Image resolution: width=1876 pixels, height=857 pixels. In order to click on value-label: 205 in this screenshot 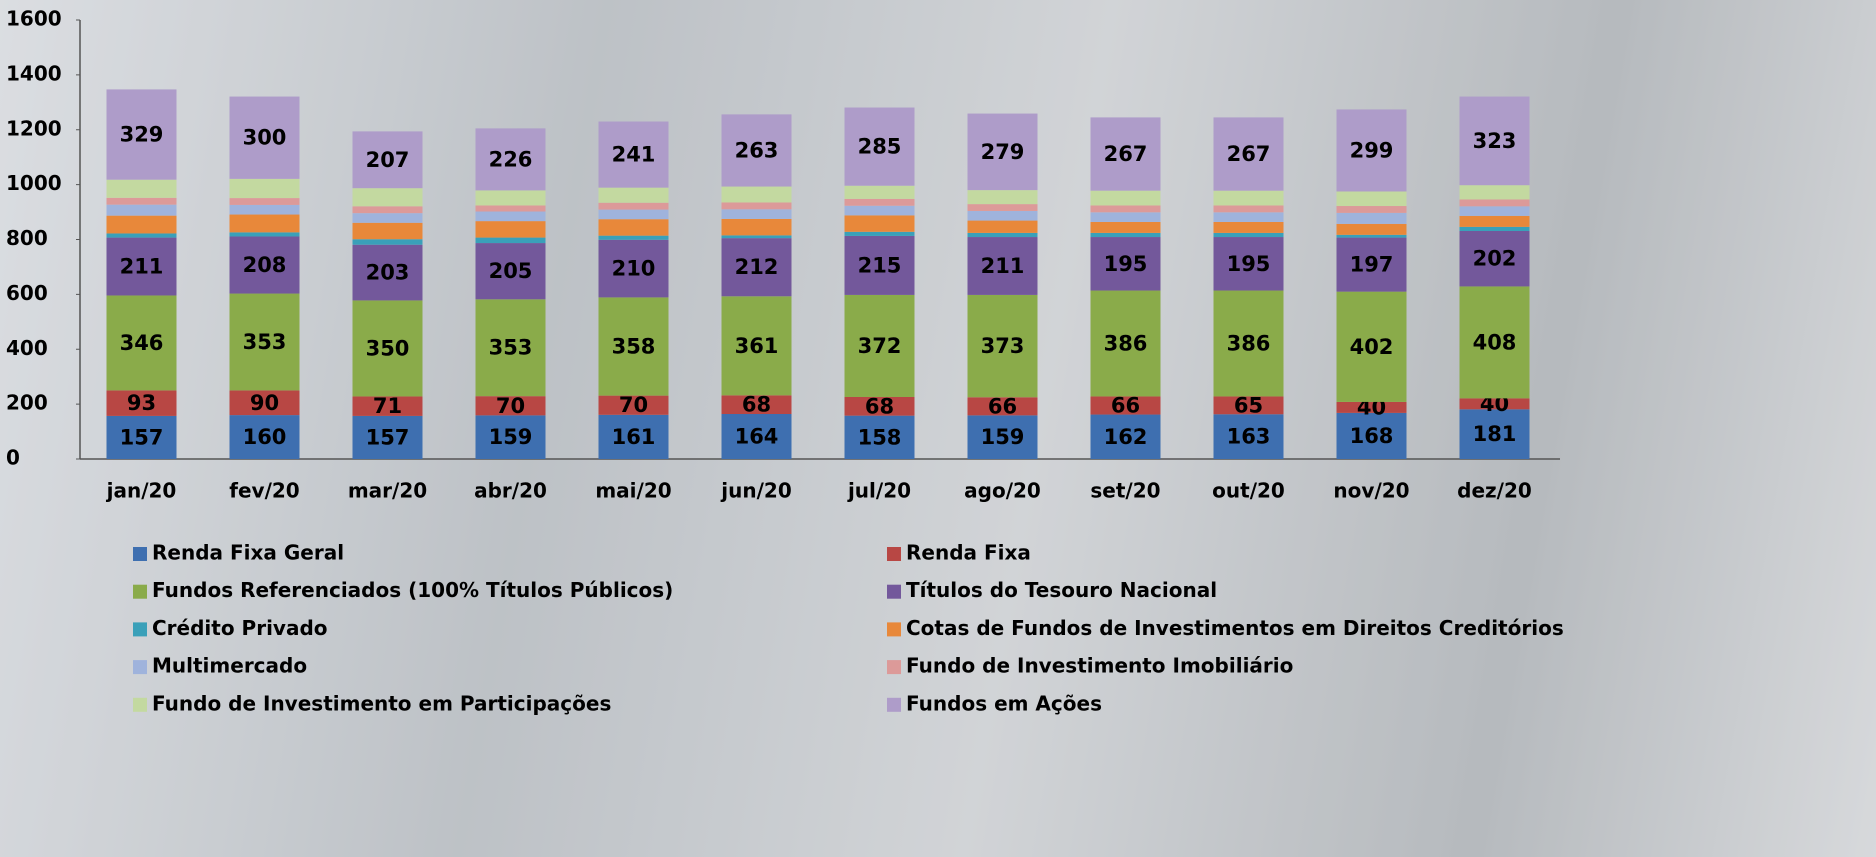, I will do `click(511, 271)`.